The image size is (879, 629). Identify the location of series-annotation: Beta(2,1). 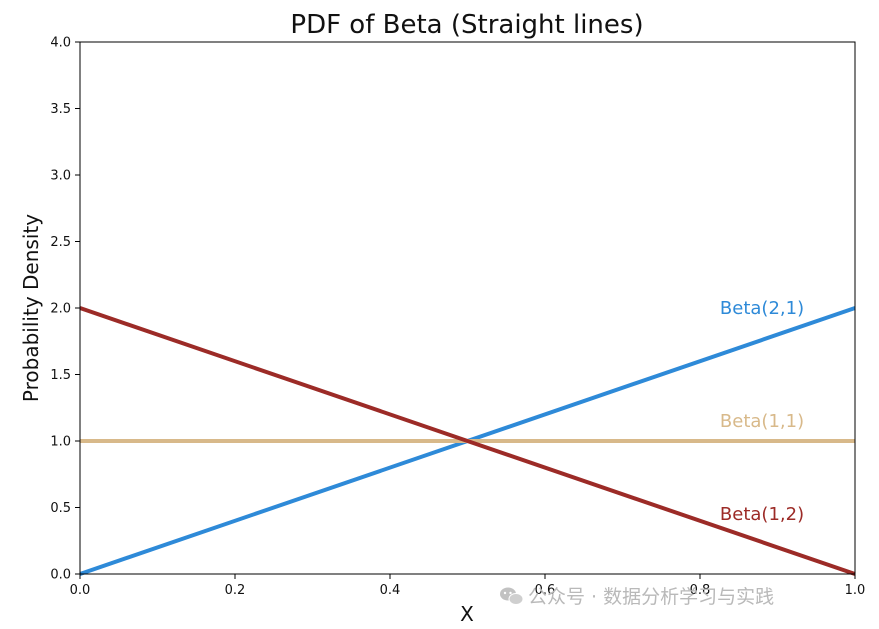
(762, 308).